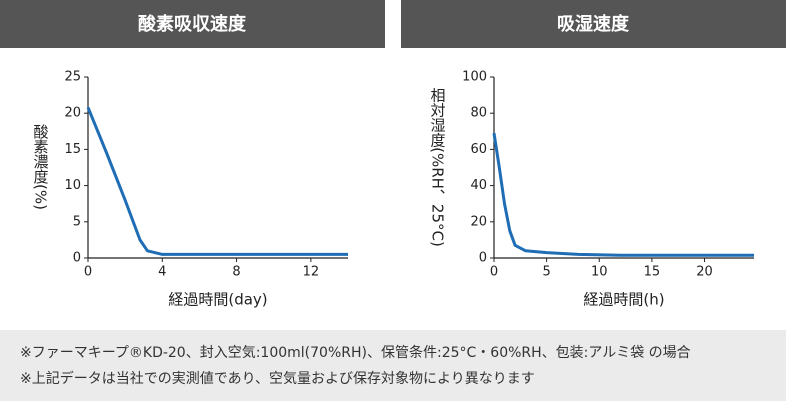 This screenshot has height=401, width=786. Describe the element at coordinates (162, 272) in the screenshot. I see `x-tick-label: 4` at that location.